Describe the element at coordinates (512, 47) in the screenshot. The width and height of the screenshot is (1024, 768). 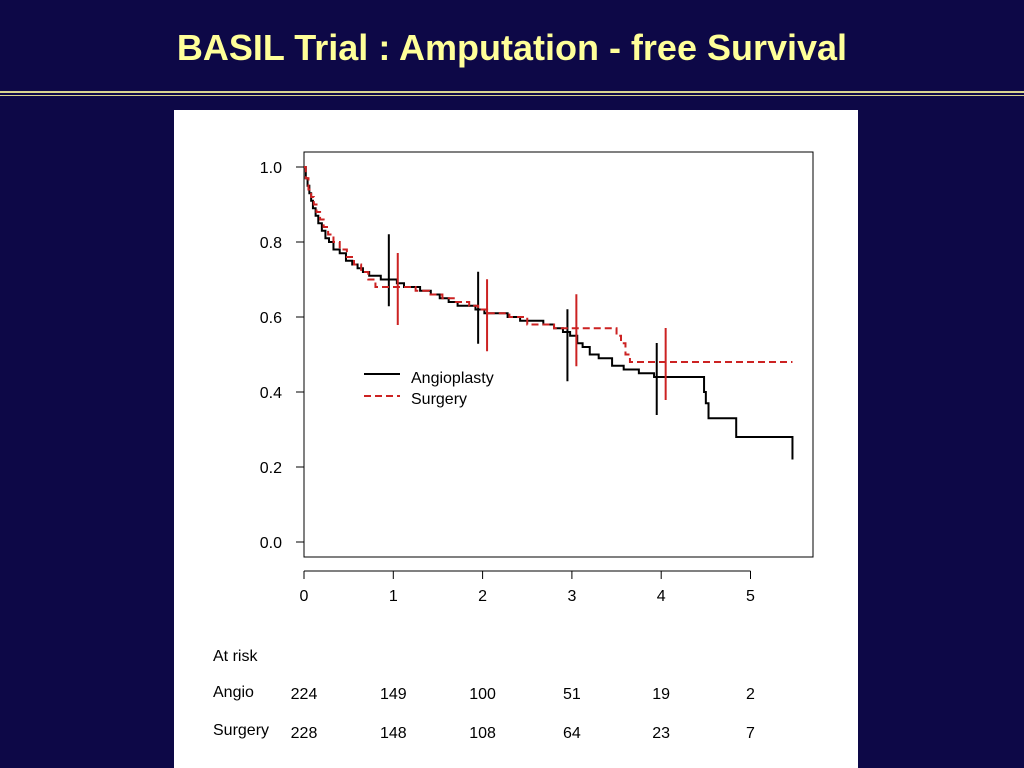
I see `slide-title: BASIL Trial : Amputation - free Survival` at that location.